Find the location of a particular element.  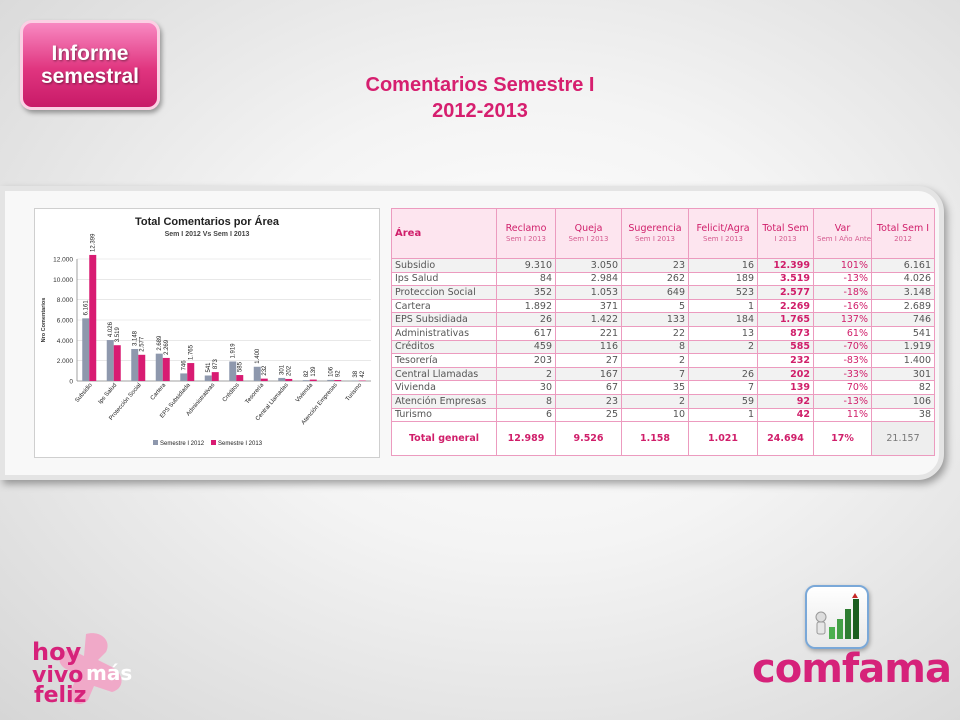

table-total-cell: Total general is located at coordinates (444, 439).